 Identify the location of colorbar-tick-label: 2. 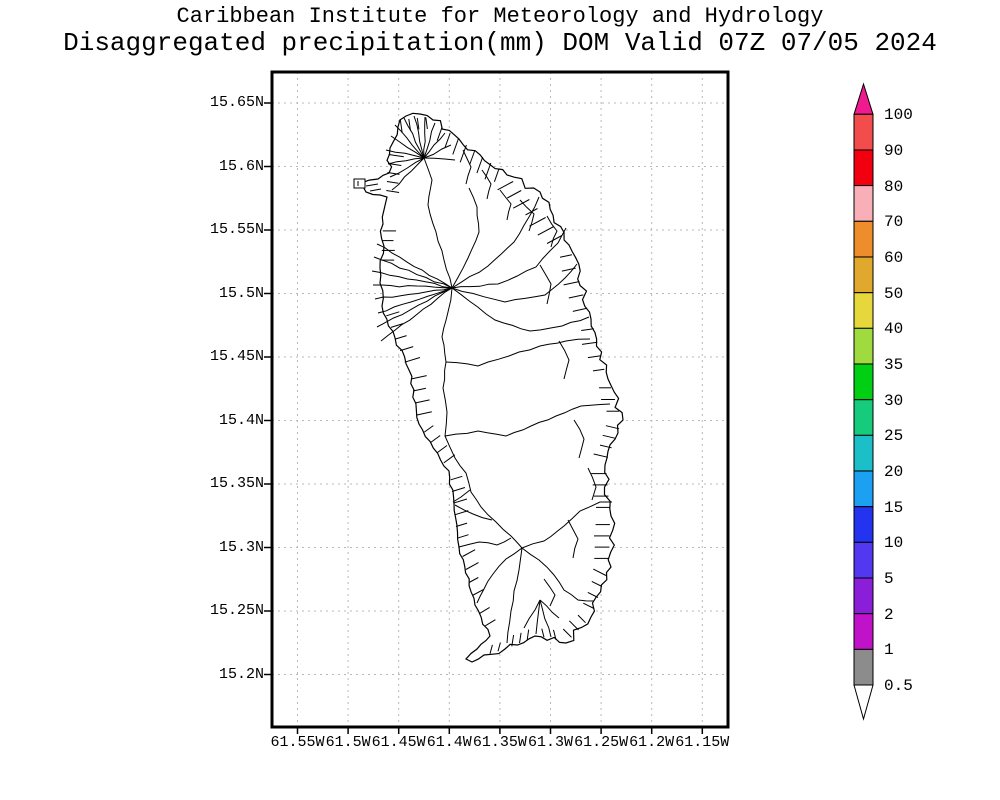
(889, 614).